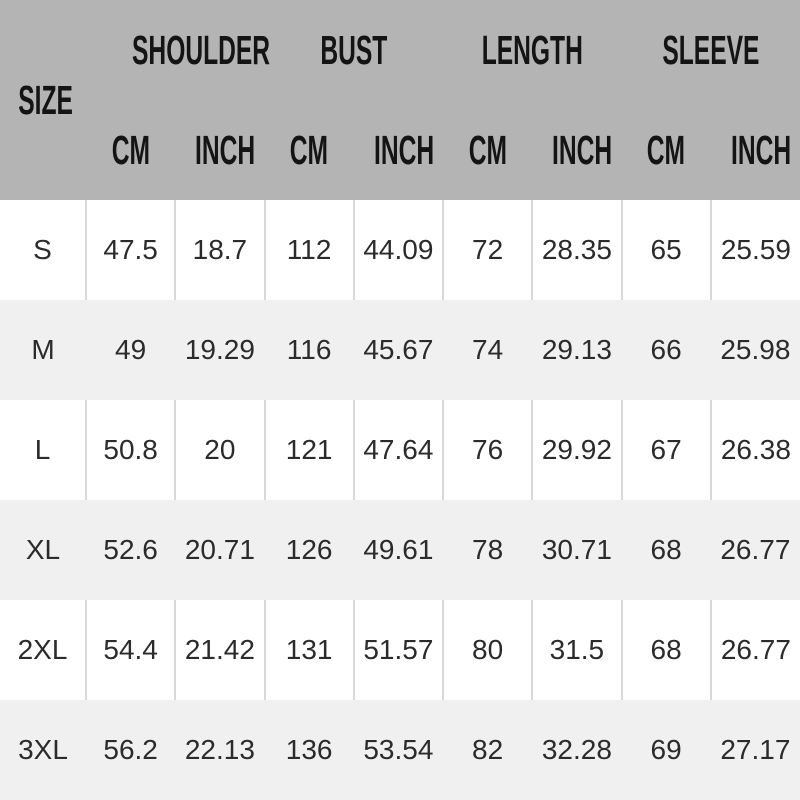  I want to click on value-cell: 19.29, so click(220, 350).